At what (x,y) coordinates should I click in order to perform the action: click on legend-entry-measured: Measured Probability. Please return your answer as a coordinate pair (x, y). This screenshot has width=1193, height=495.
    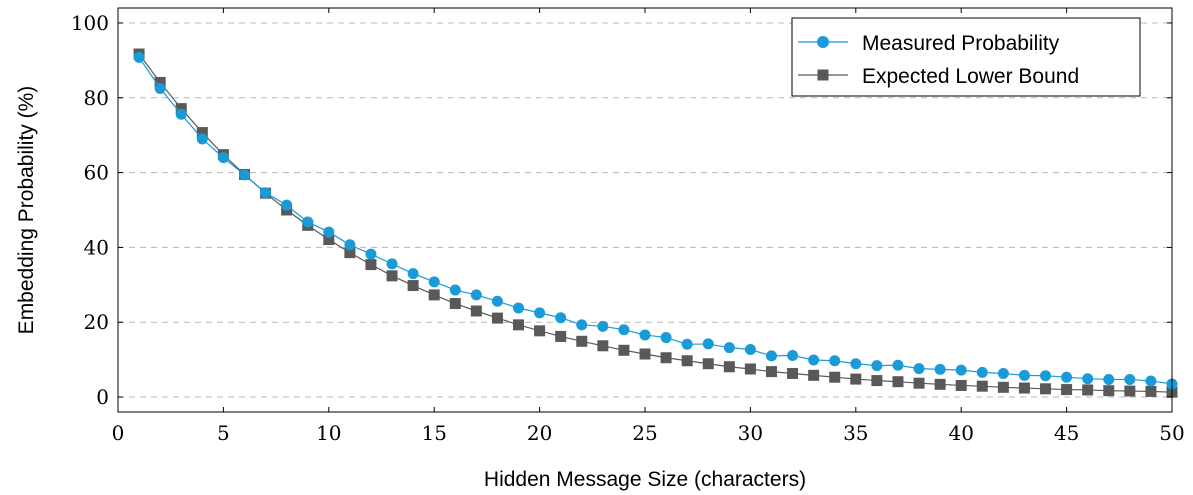
    Looking at the image, I should click on (929, 43).